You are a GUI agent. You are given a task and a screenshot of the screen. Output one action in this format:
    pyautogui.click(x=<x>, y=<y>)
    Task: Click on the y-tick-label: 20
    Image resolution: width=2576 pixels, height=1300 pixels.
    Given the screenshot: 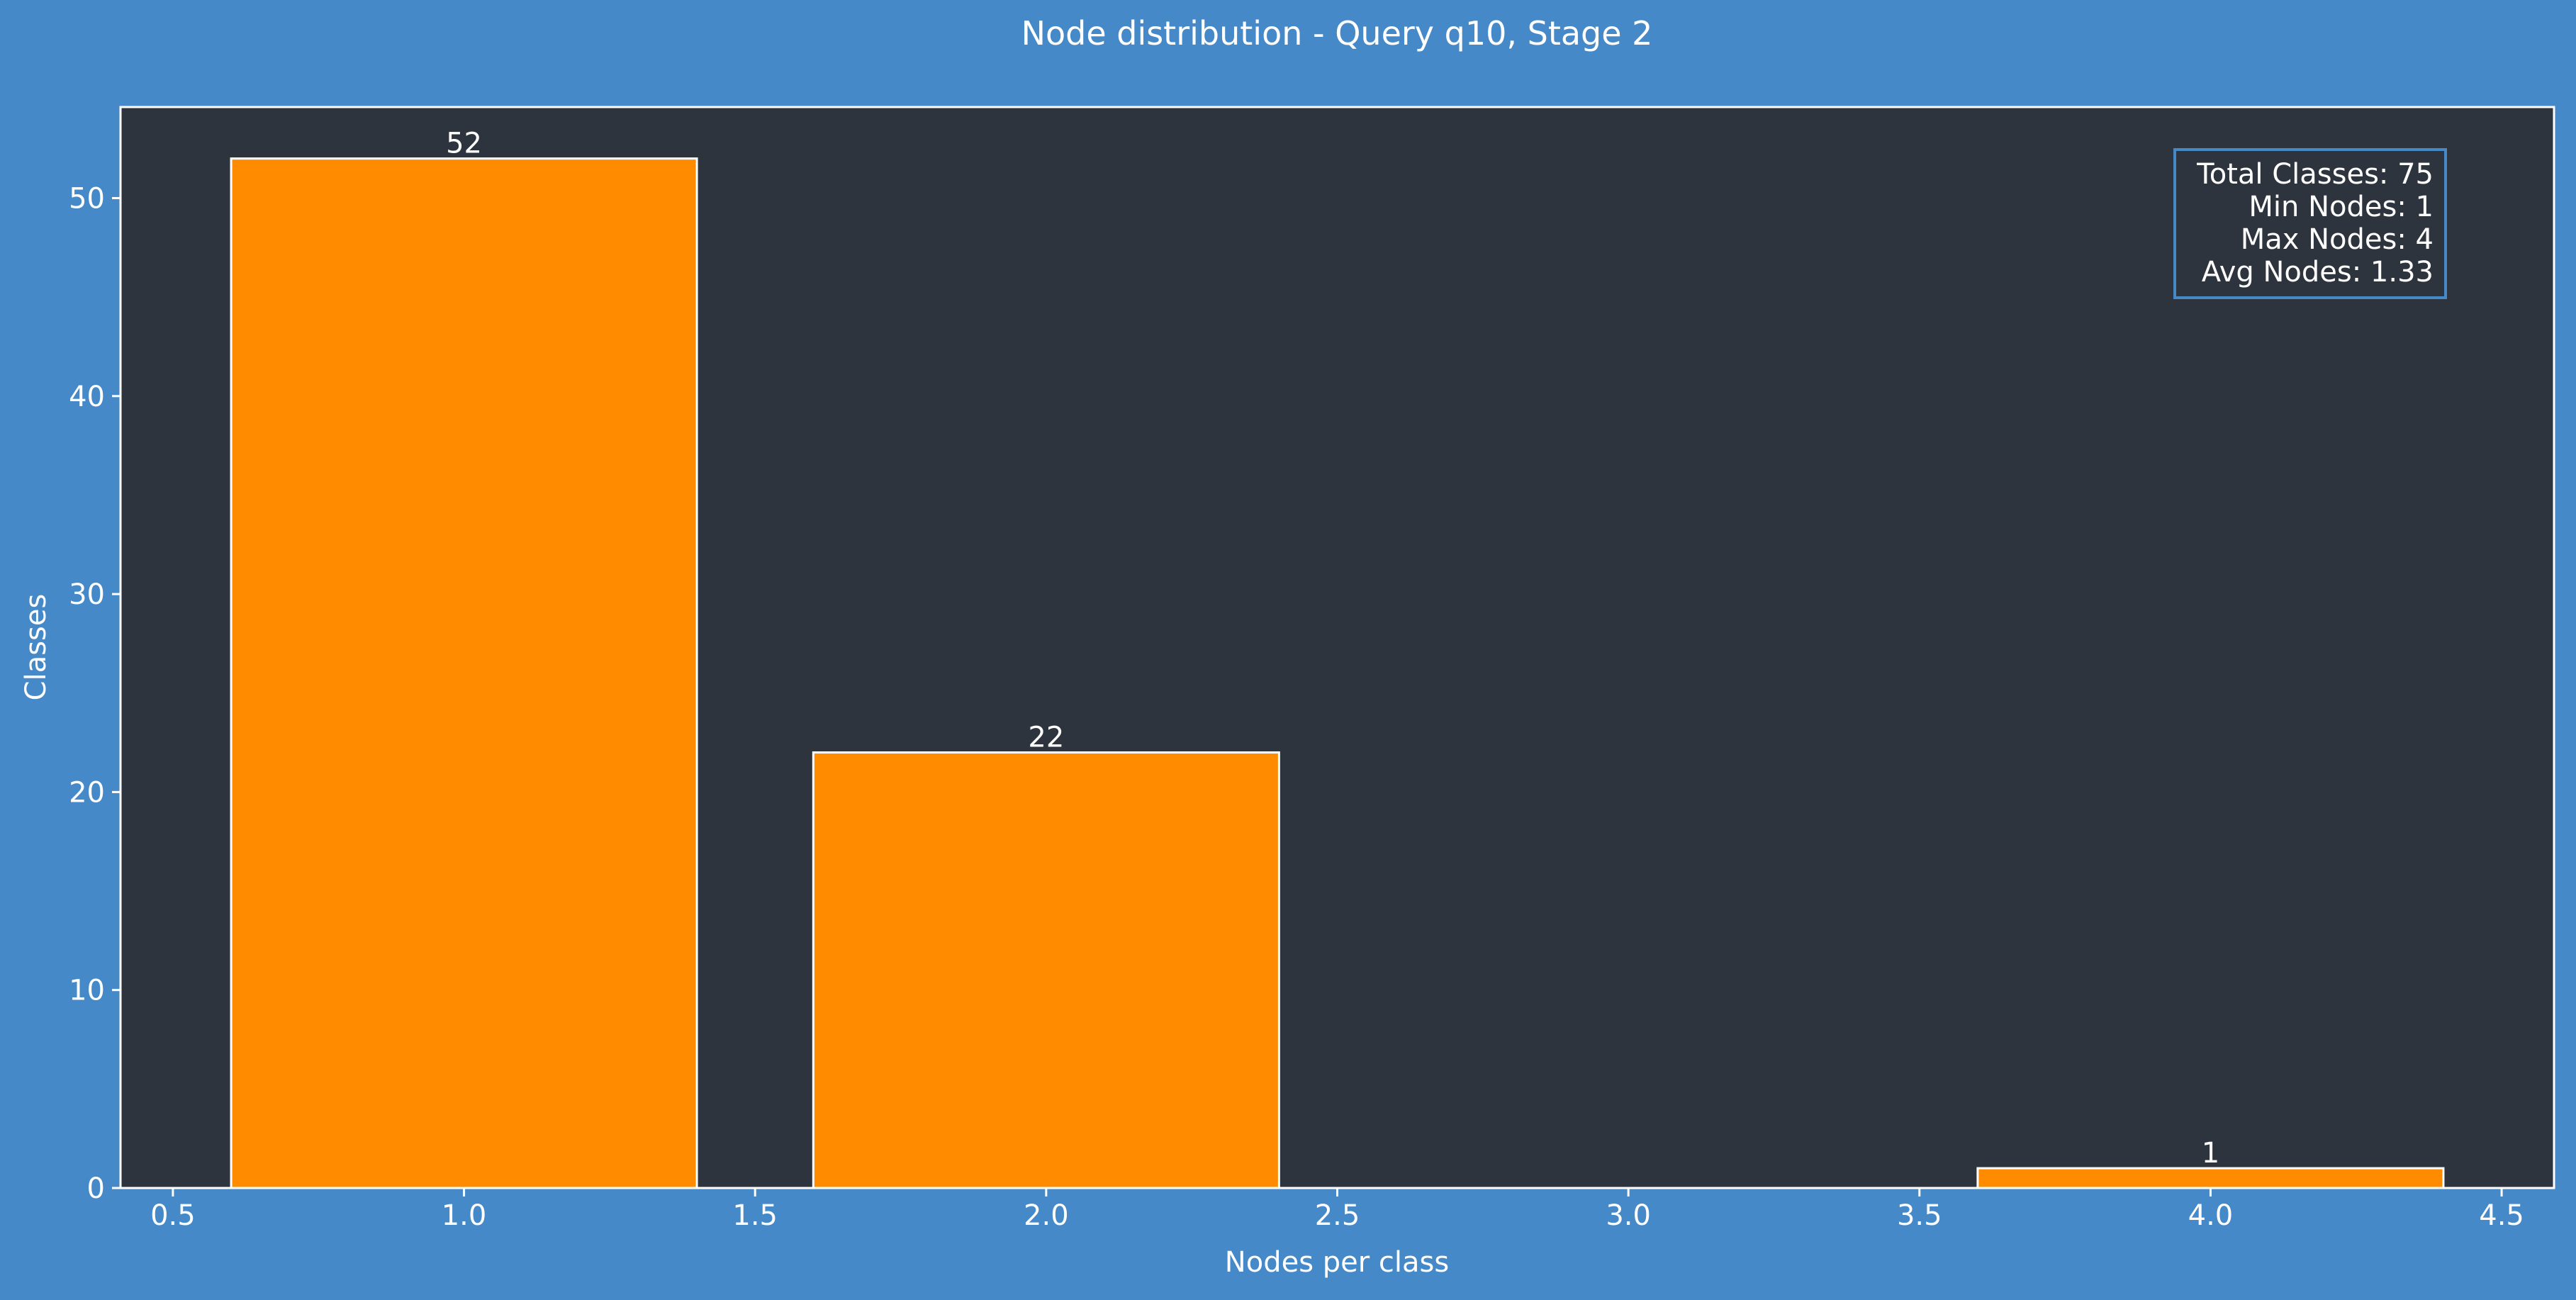 What is the action you would take?
    pyautogui.click(x=87, y=792)
    